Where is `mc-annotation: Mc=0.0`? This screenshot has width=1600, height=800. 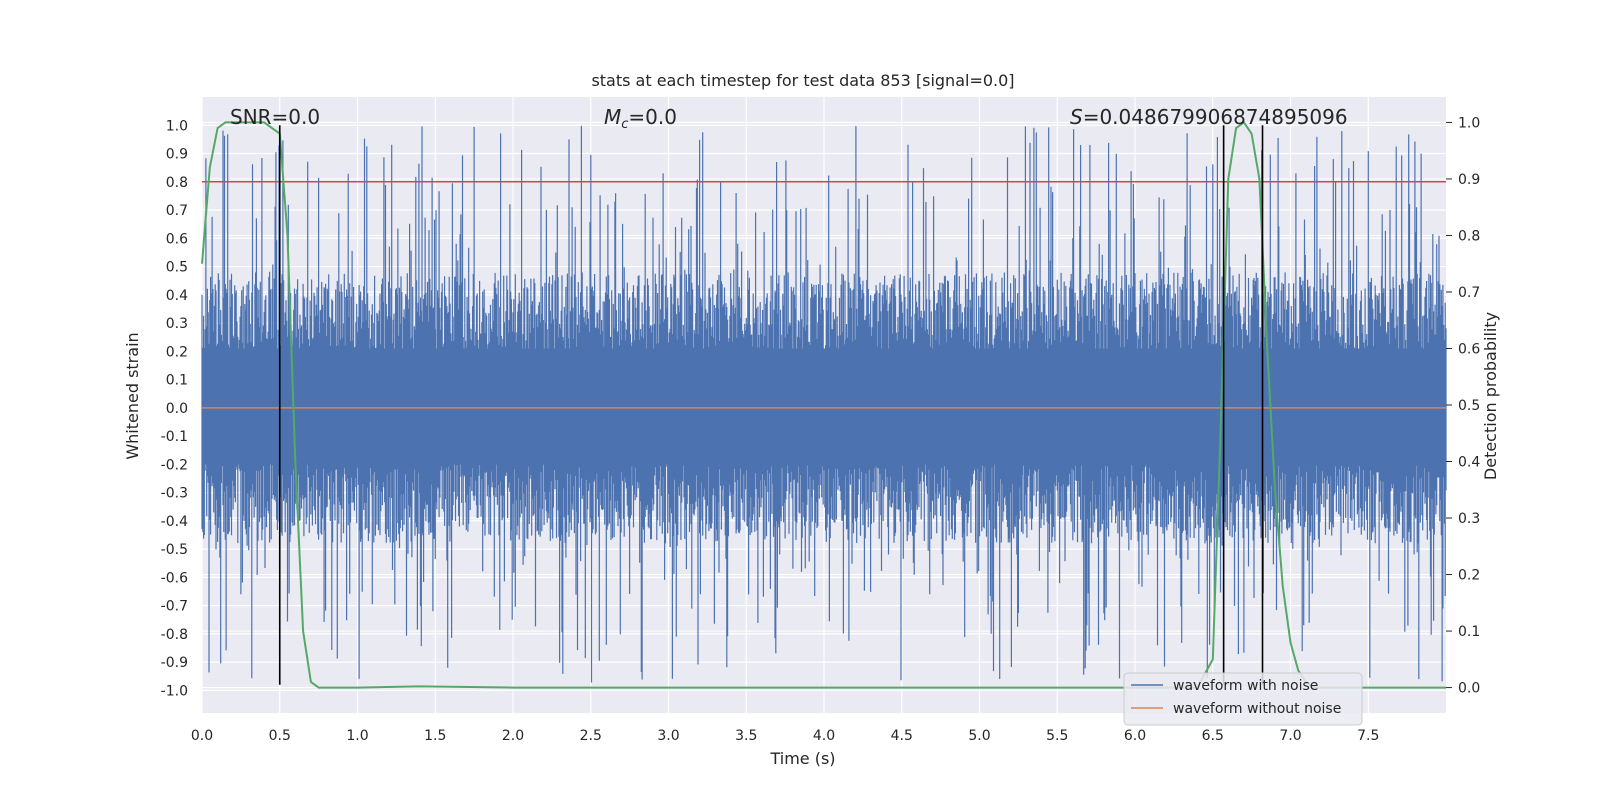 mc-annotation: Mc=0.0 is located at coordinates (640, 118).